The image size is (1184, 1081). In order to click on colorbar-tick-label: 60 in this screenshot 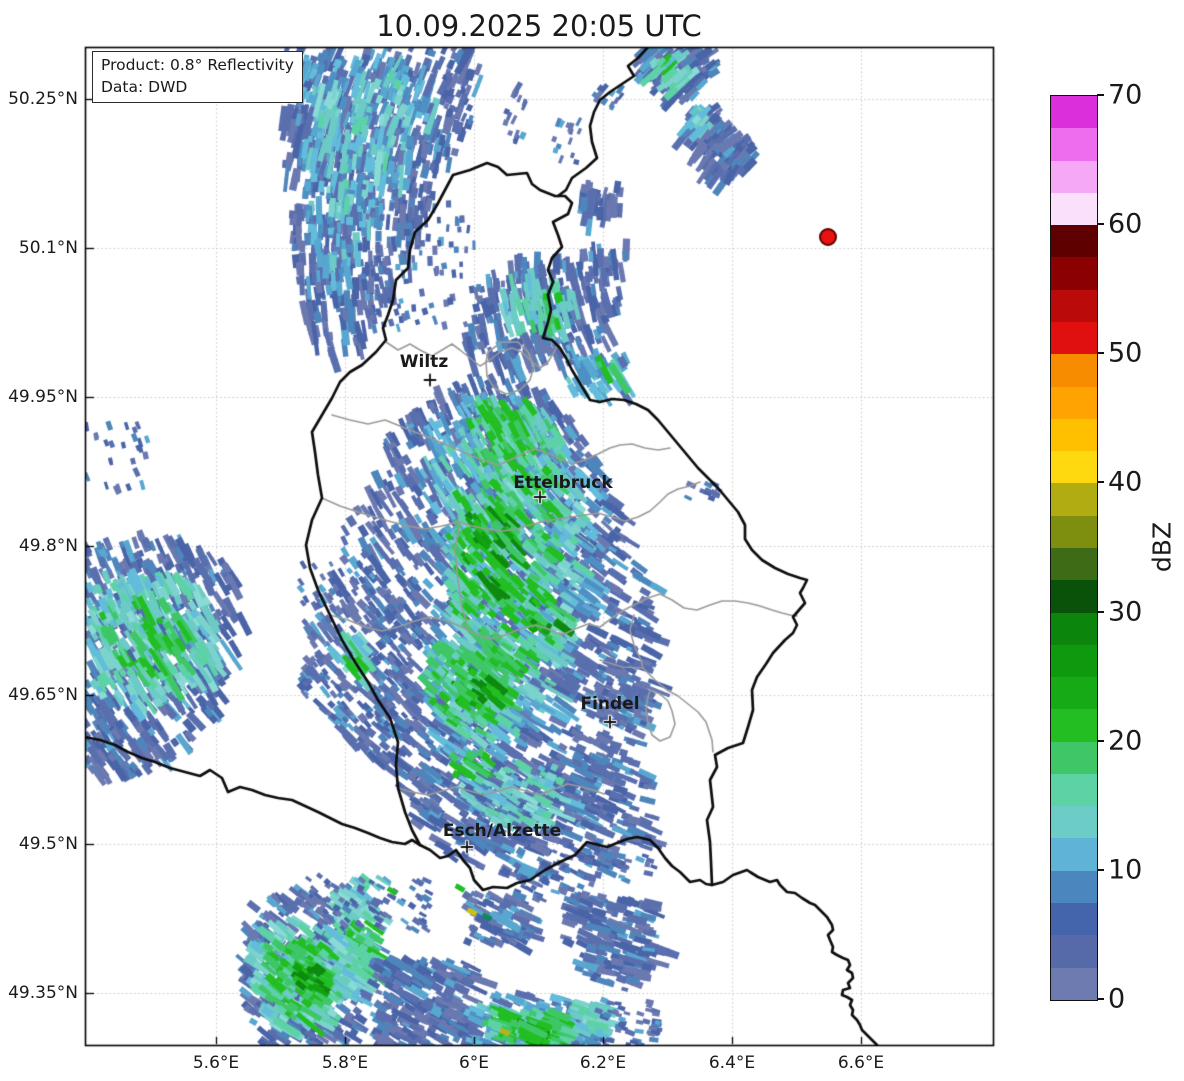, I will do `click(1125, 224)`.